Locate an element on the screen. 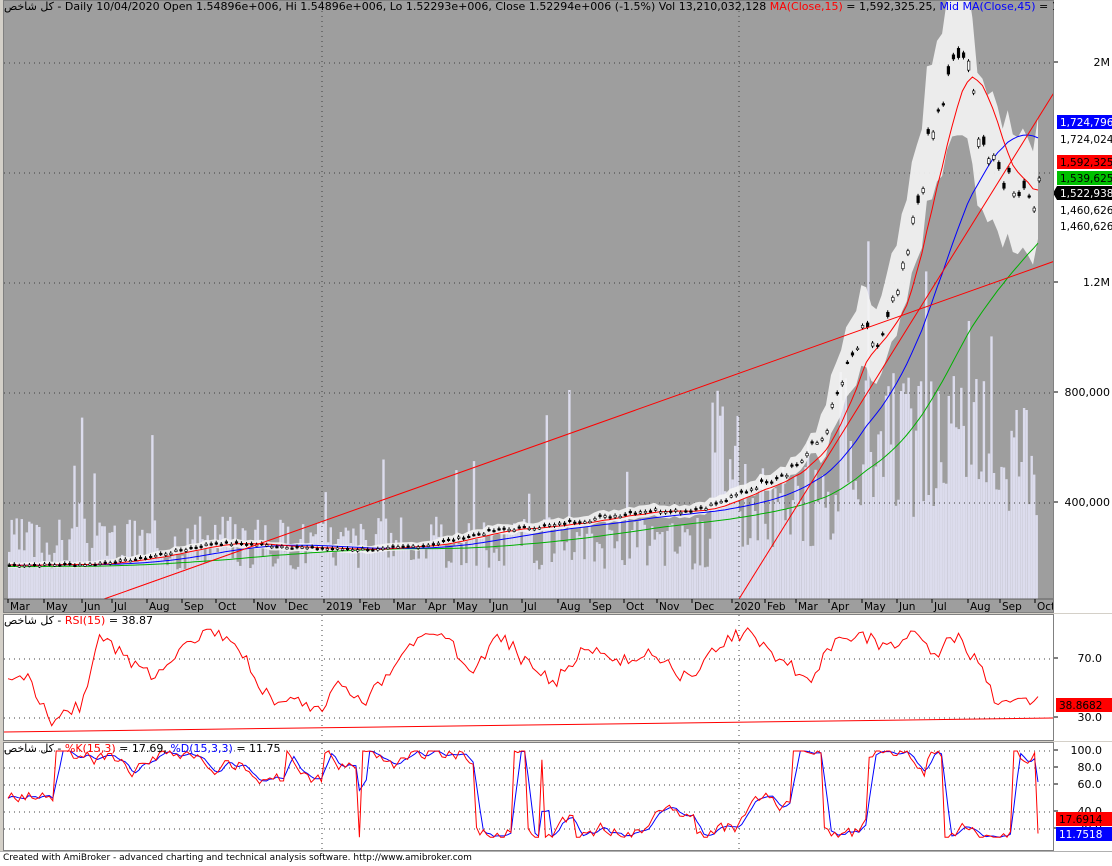 This screenshot has height=866, width=1112. price-tick-label: 2M is located at coordinates (1102, 62).